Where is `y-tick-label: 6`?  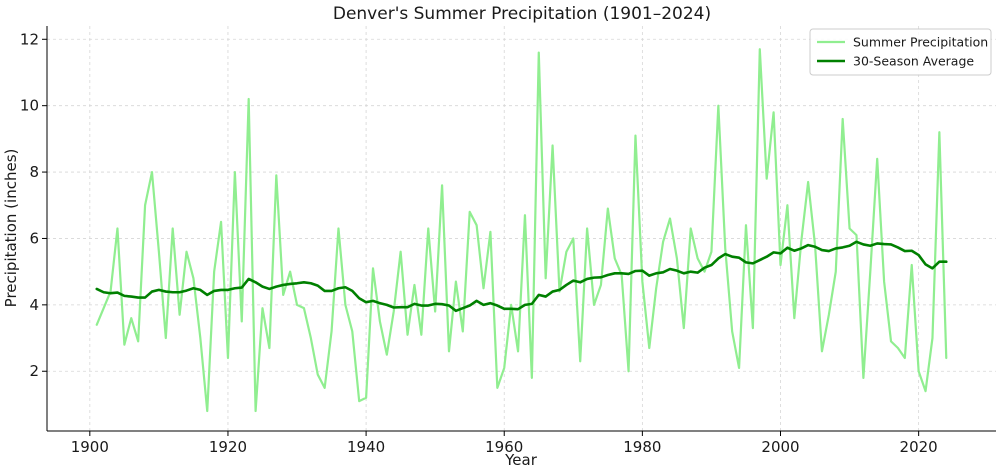
y-tick-label: 6 is located at coordinates (34, 238).